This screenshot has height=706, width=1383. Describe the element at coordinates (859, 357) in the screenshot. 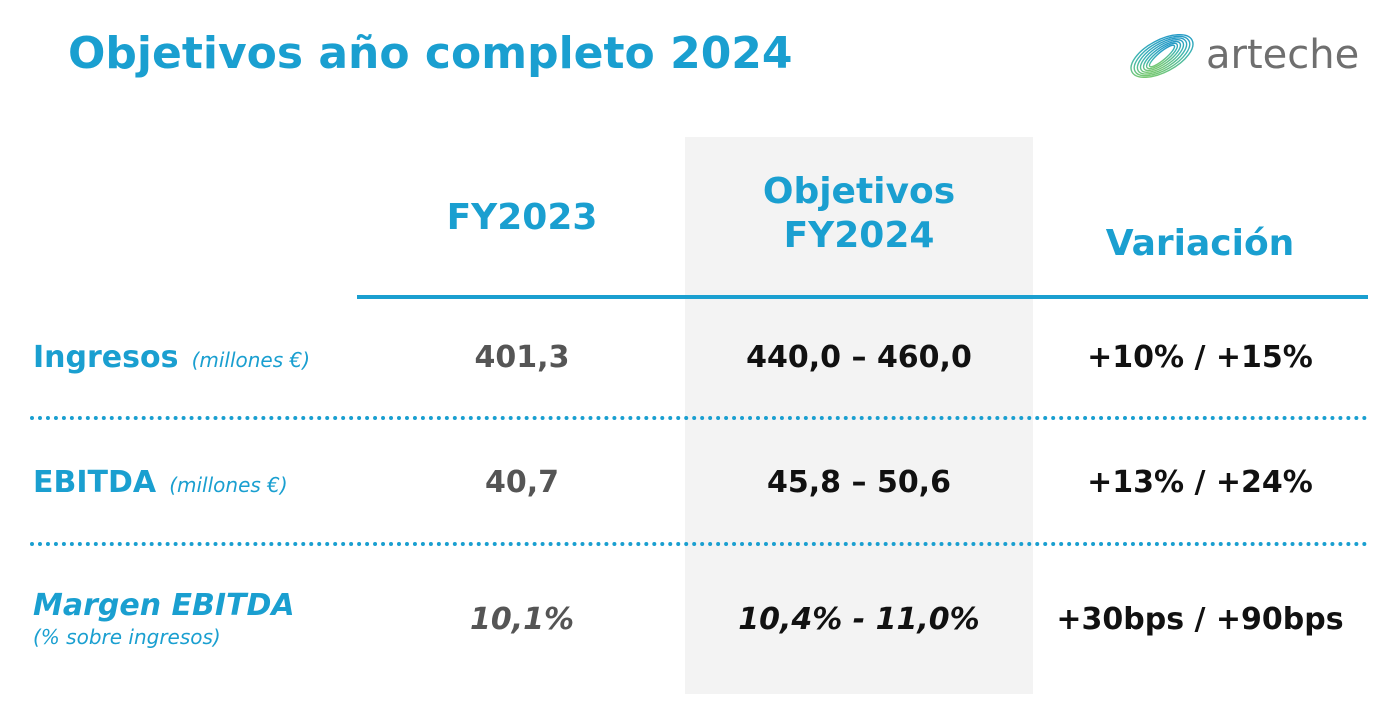

I see `cell-ingresos-objetivos: 440,0 – 460,0` at that location.